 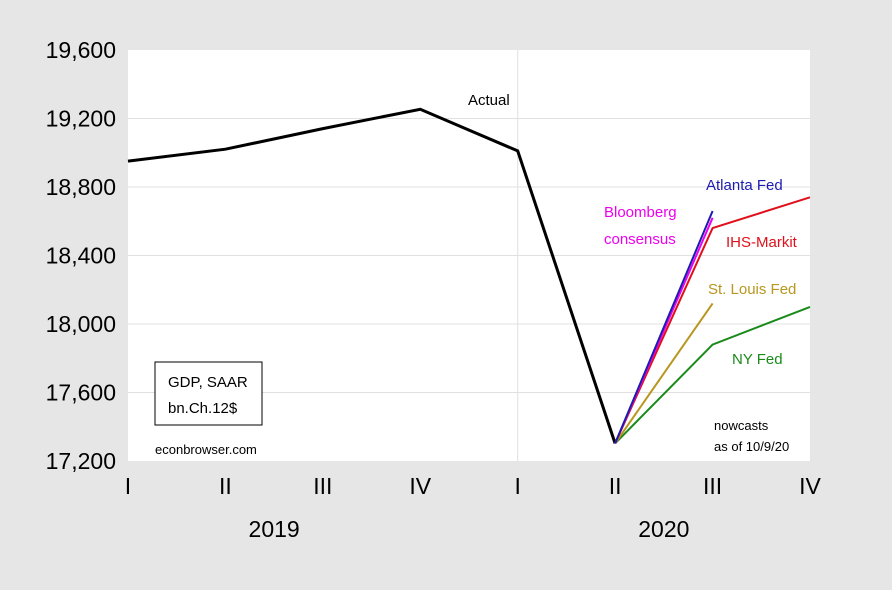 What do you see at coordinates (81, 187) in the screenshot?
I see `y-tick-label: 18,800` at bounding box center [81, 187].